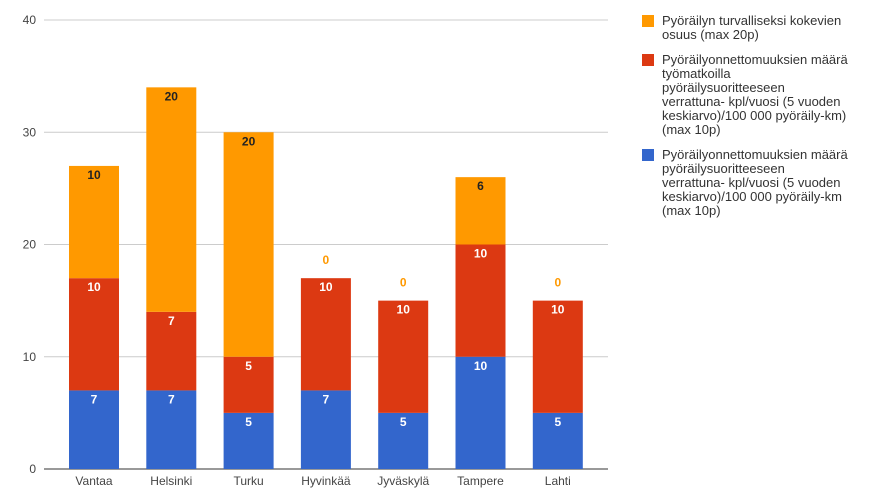  I want to click on y-tick-label: 10, so click(30, 357).